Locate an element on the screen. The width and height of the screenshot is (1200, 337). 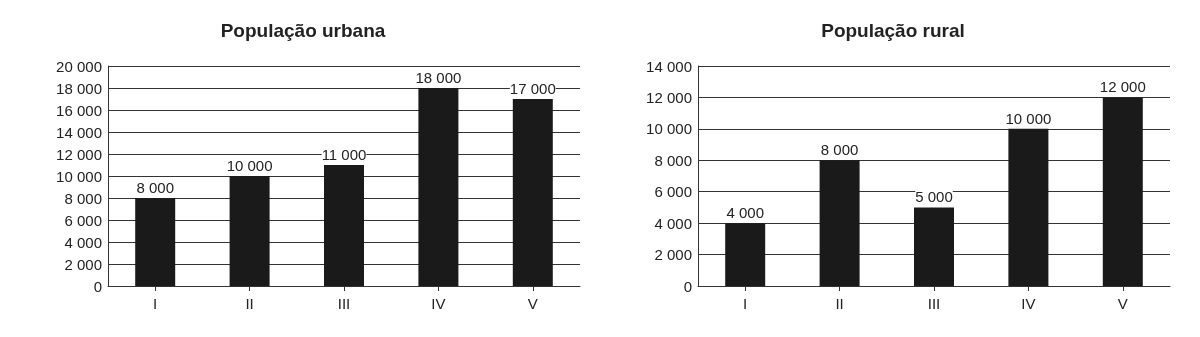
data-label: 4 000 is located at coordinates (745, 213).